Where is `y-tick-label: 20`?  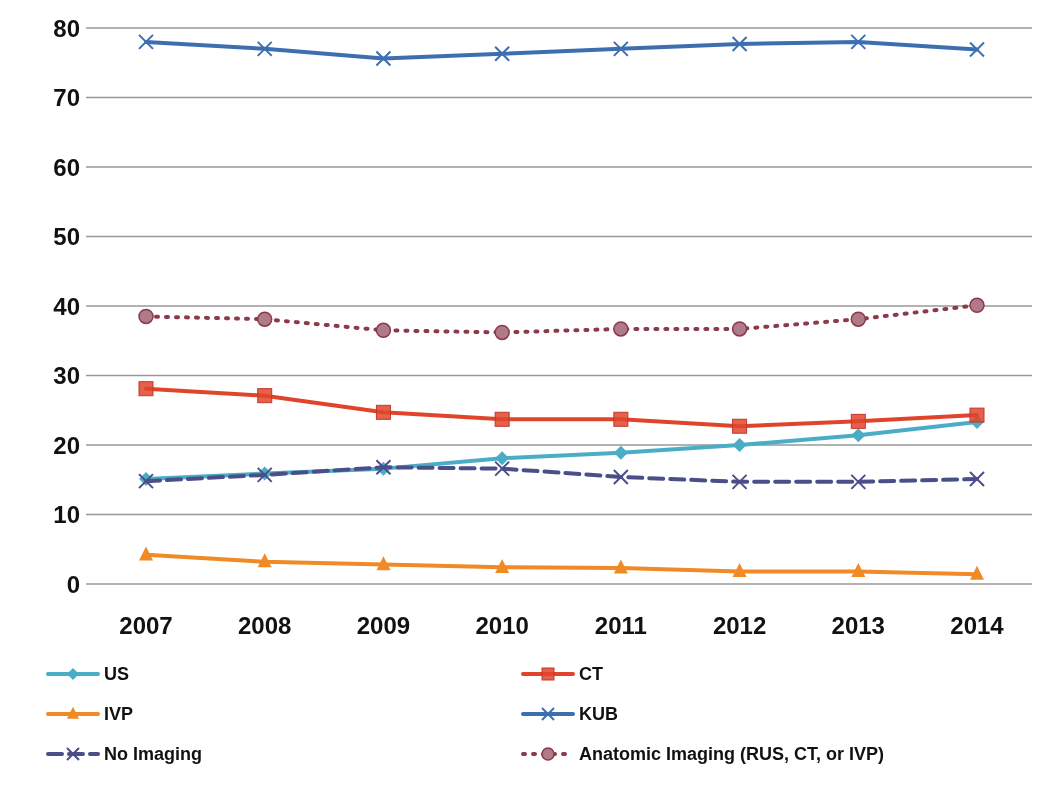
y-tick-label: 20 is located at coordinates (66, 445).